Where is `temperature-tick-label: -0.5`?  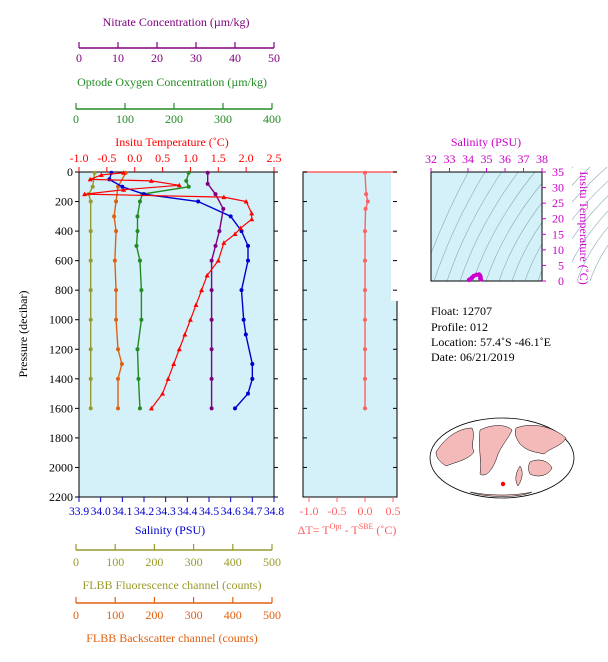 temperature-tick-label: -0.5 is located at coordinates (106, 158).